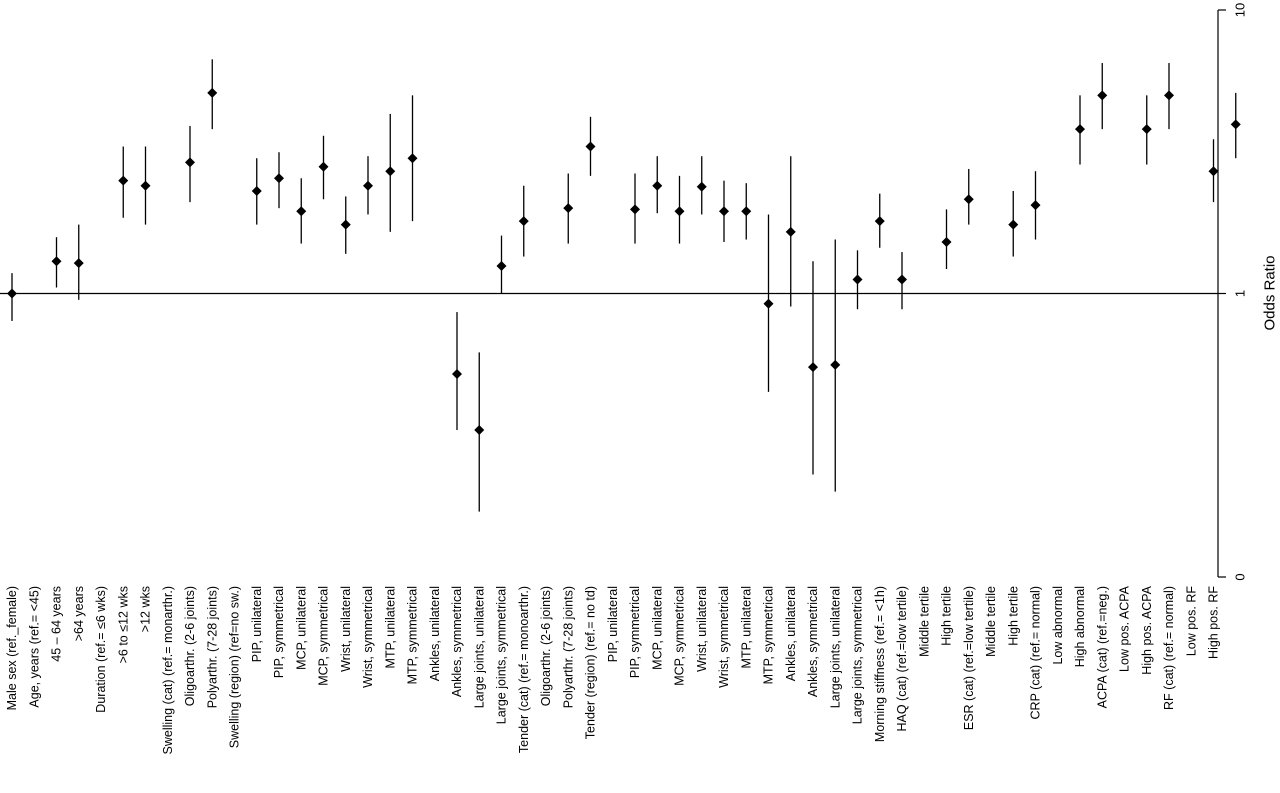 This screenshot has height=793, width=1280. Describe the element at coordinates (902, 659) in the screenshot. I see `category-label: HAQ (cat) (ref.=low tertile)` at that location.